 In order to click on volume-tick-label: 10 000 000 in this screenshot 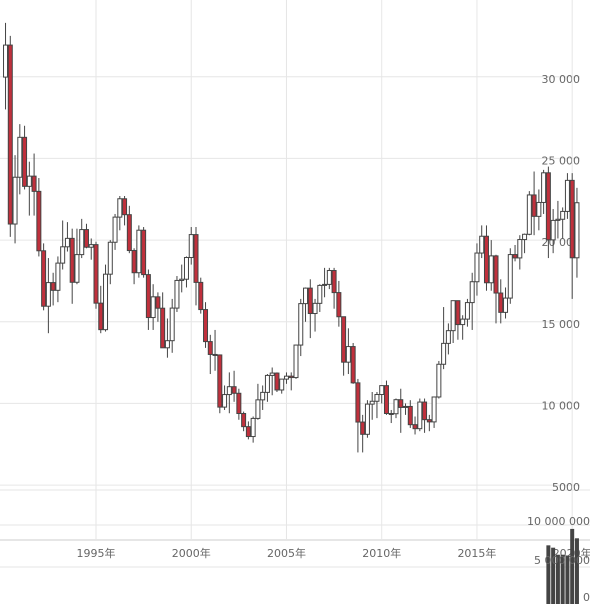, I will do `click(558, 521)`.